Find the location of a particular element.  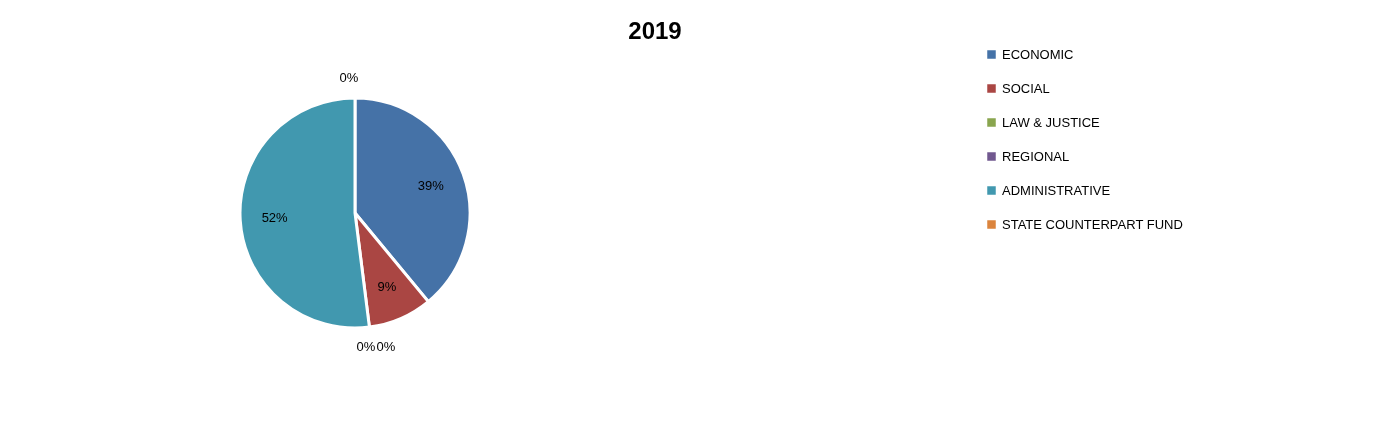

legend-label: REGIONAL is located at coordinates (1036, 156).